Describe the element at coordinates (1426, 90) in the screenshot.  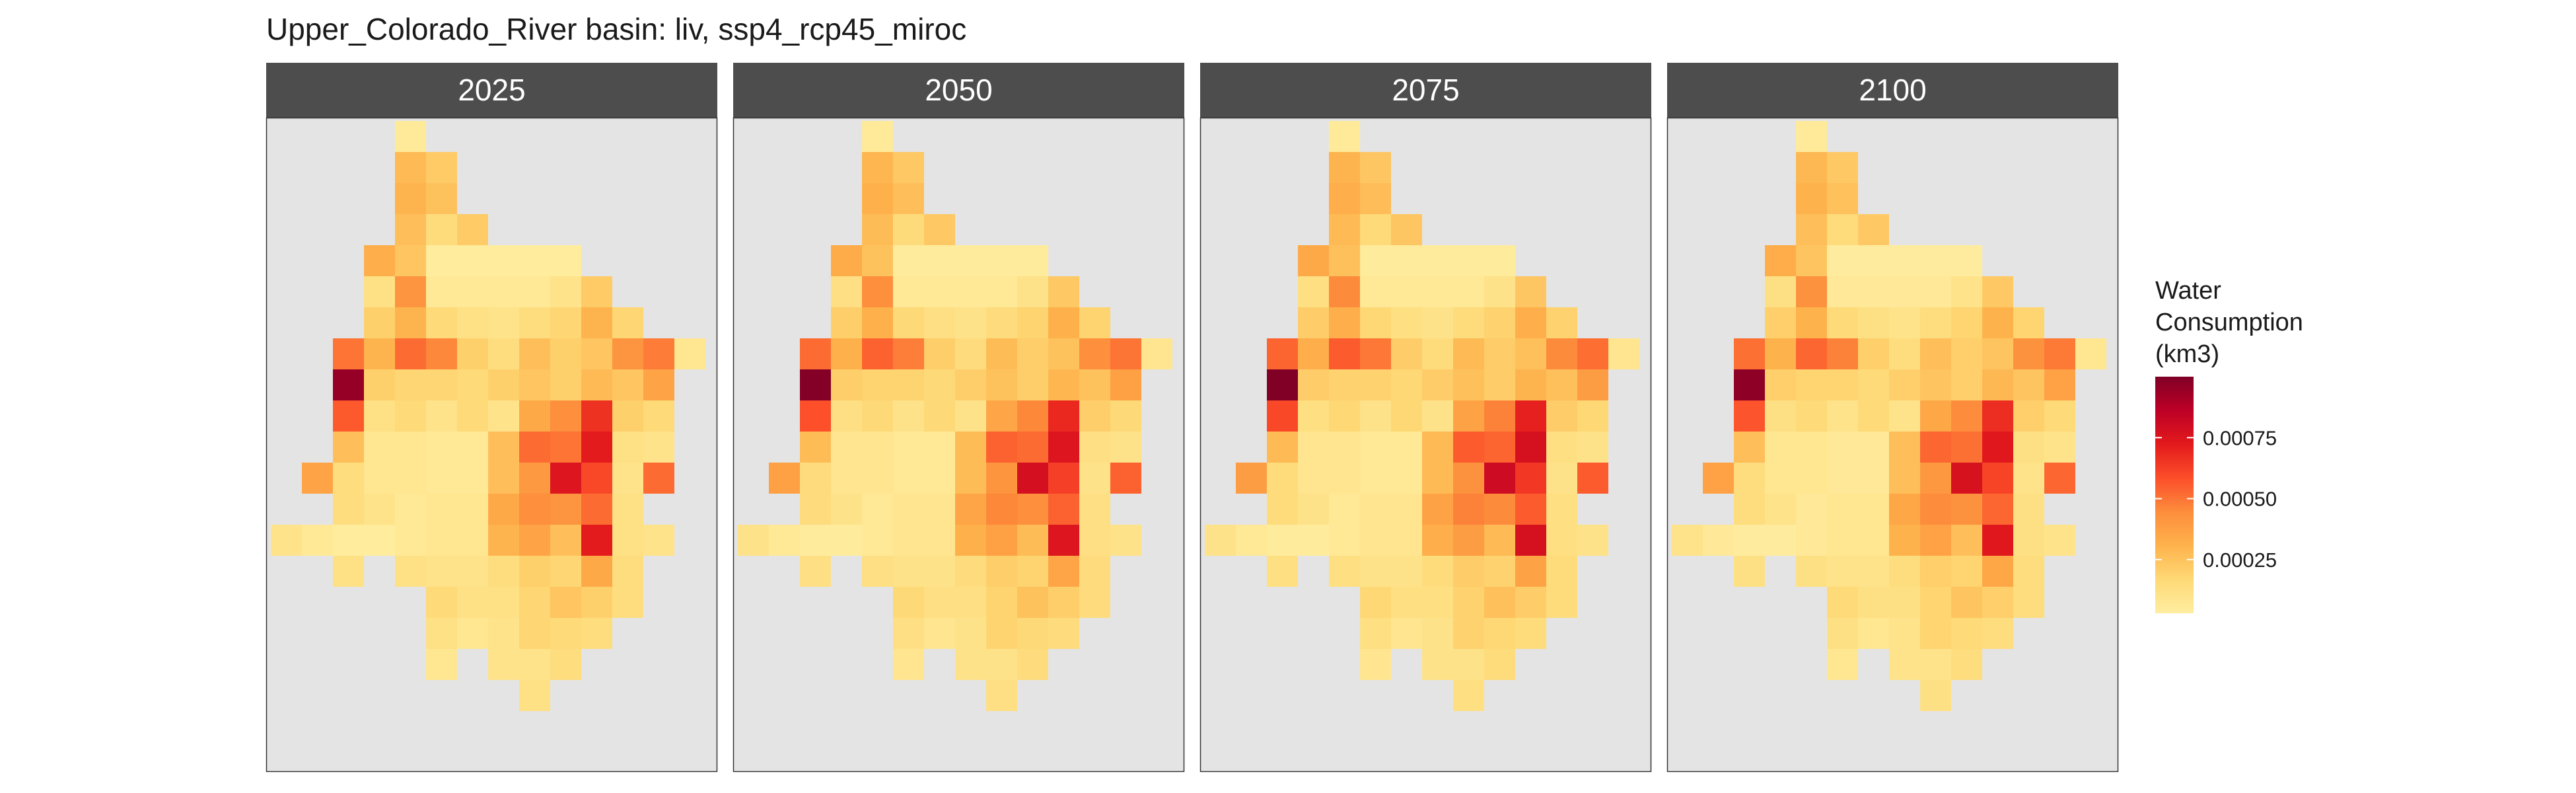
I see `facet-strip` at that location.